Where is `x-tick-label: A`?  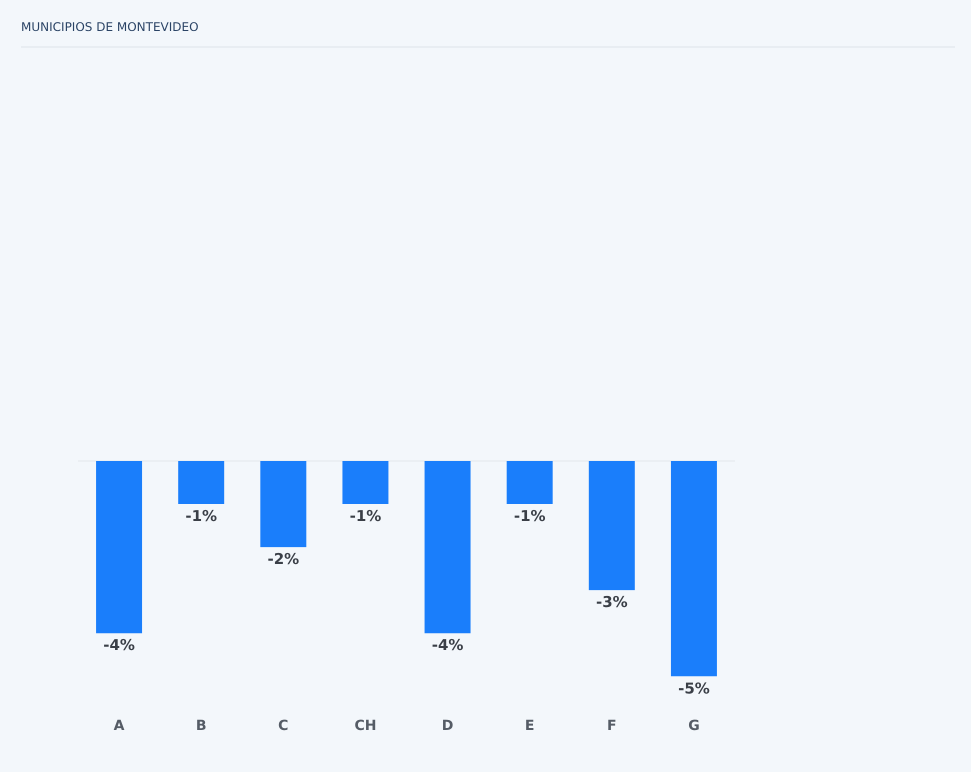 x-tick-label: A is located at coordinates (119, 726).